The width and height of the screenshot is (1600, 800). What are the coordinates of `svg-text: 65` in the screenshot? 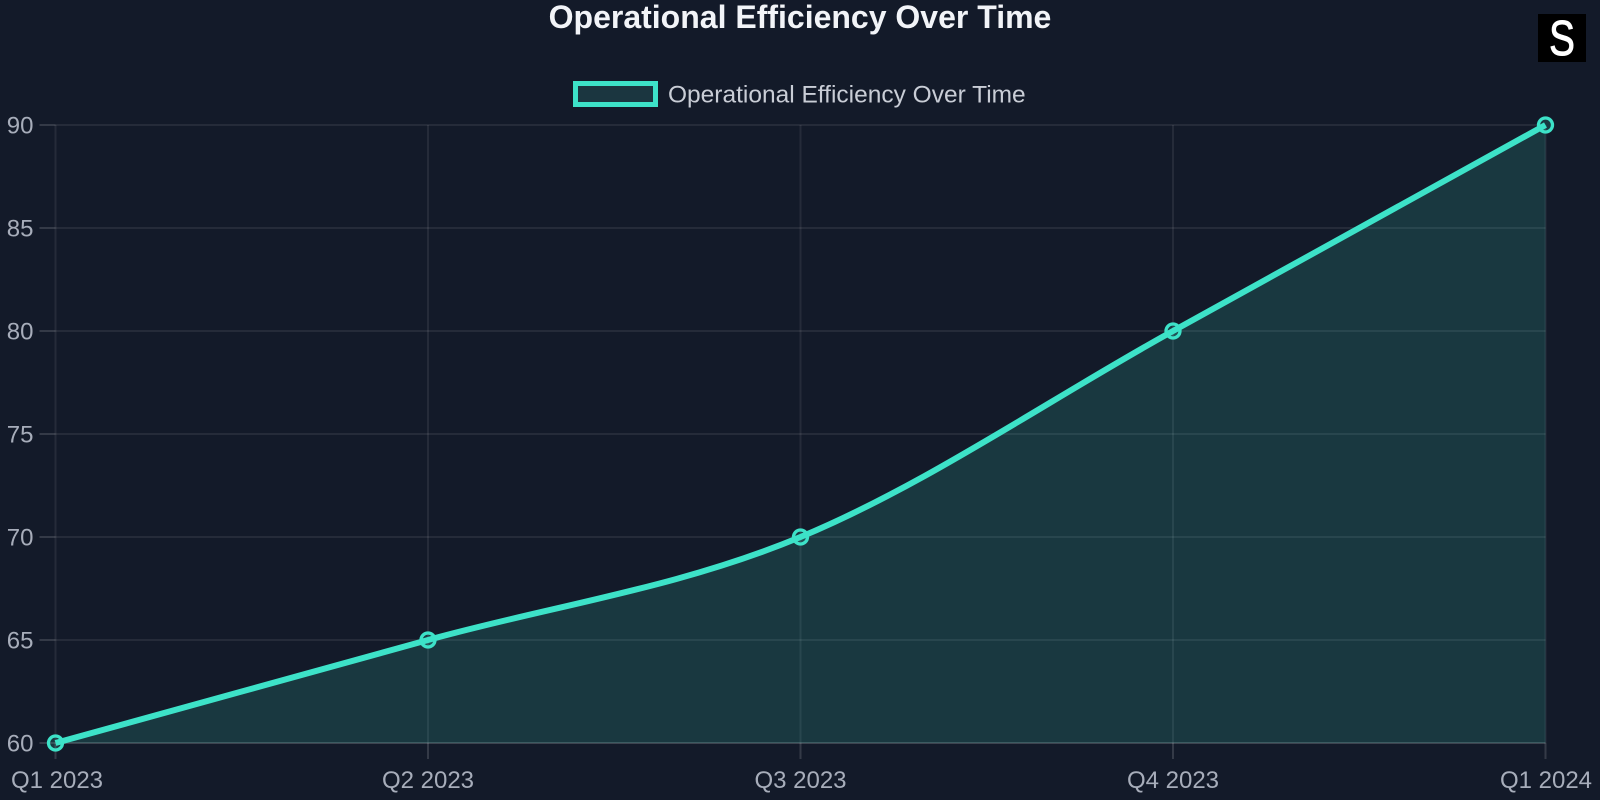 It's located at (20, 641).